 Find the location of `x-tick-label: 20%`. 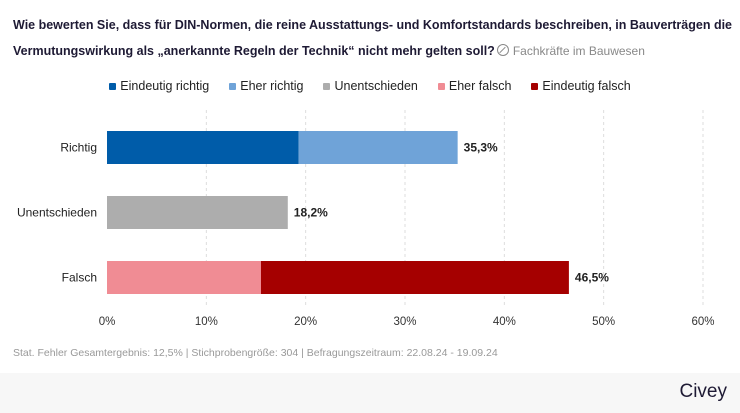

x-tick-label: 20% is located at coordinates (305, 322).